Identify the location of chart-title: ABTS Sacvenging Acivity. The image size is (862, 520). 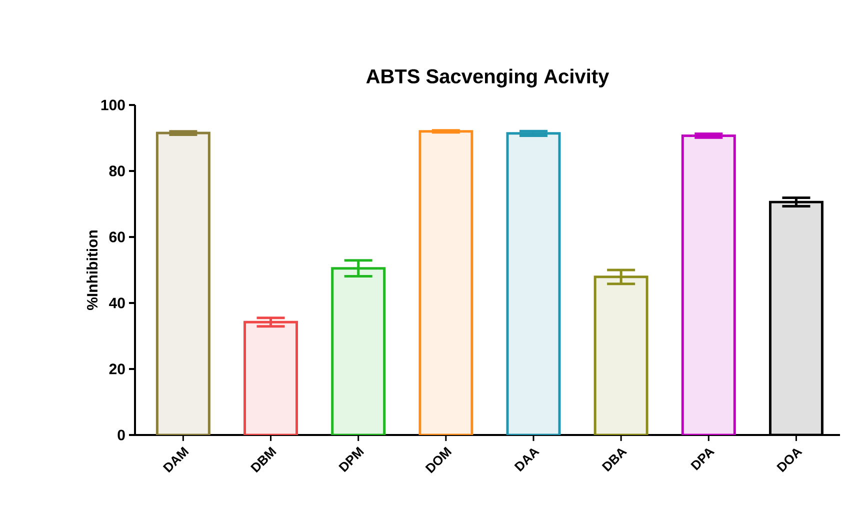
(488, 78).